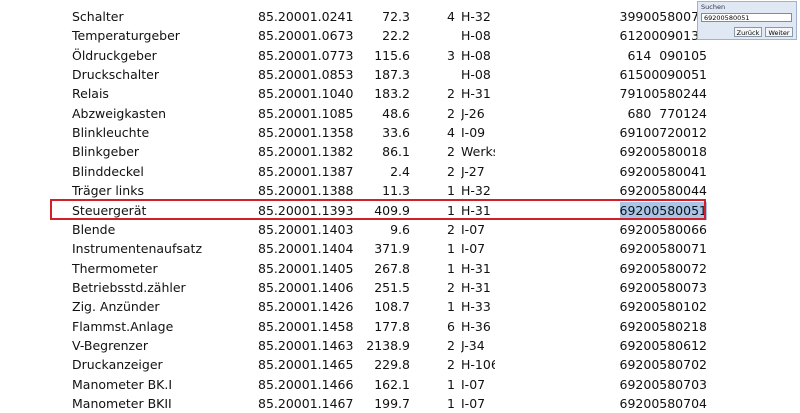 The height and width of the screenshot is (413, 800). Describe the element at coordinates (306, 94) in the screenshot. I see `part-code: 85.20001.1040` at that location.